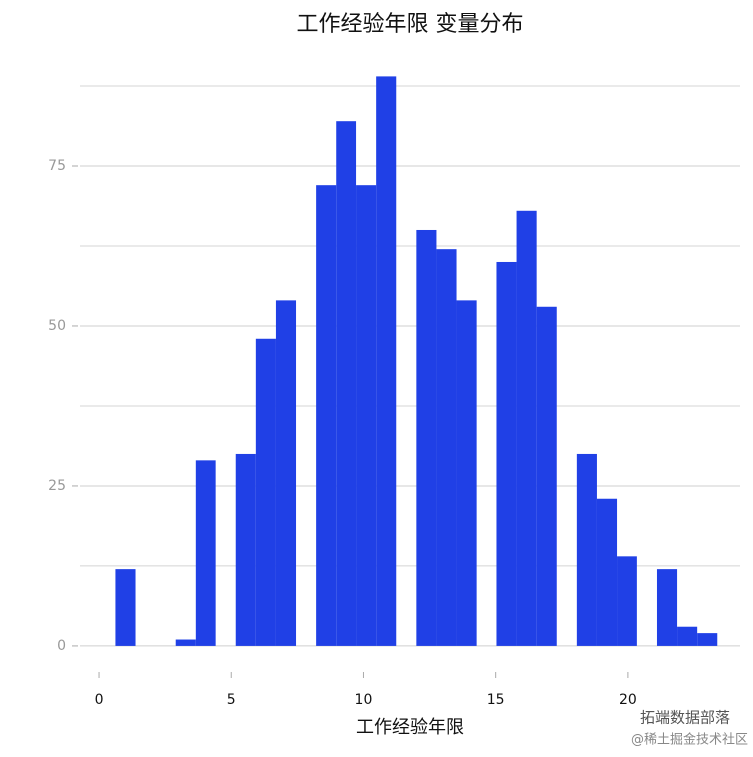 The height and width of the screenshot is (757, 753). Describe the element at coordinates (57, 166) in the screenshot. I see `y-tick-label: 75` at that location.